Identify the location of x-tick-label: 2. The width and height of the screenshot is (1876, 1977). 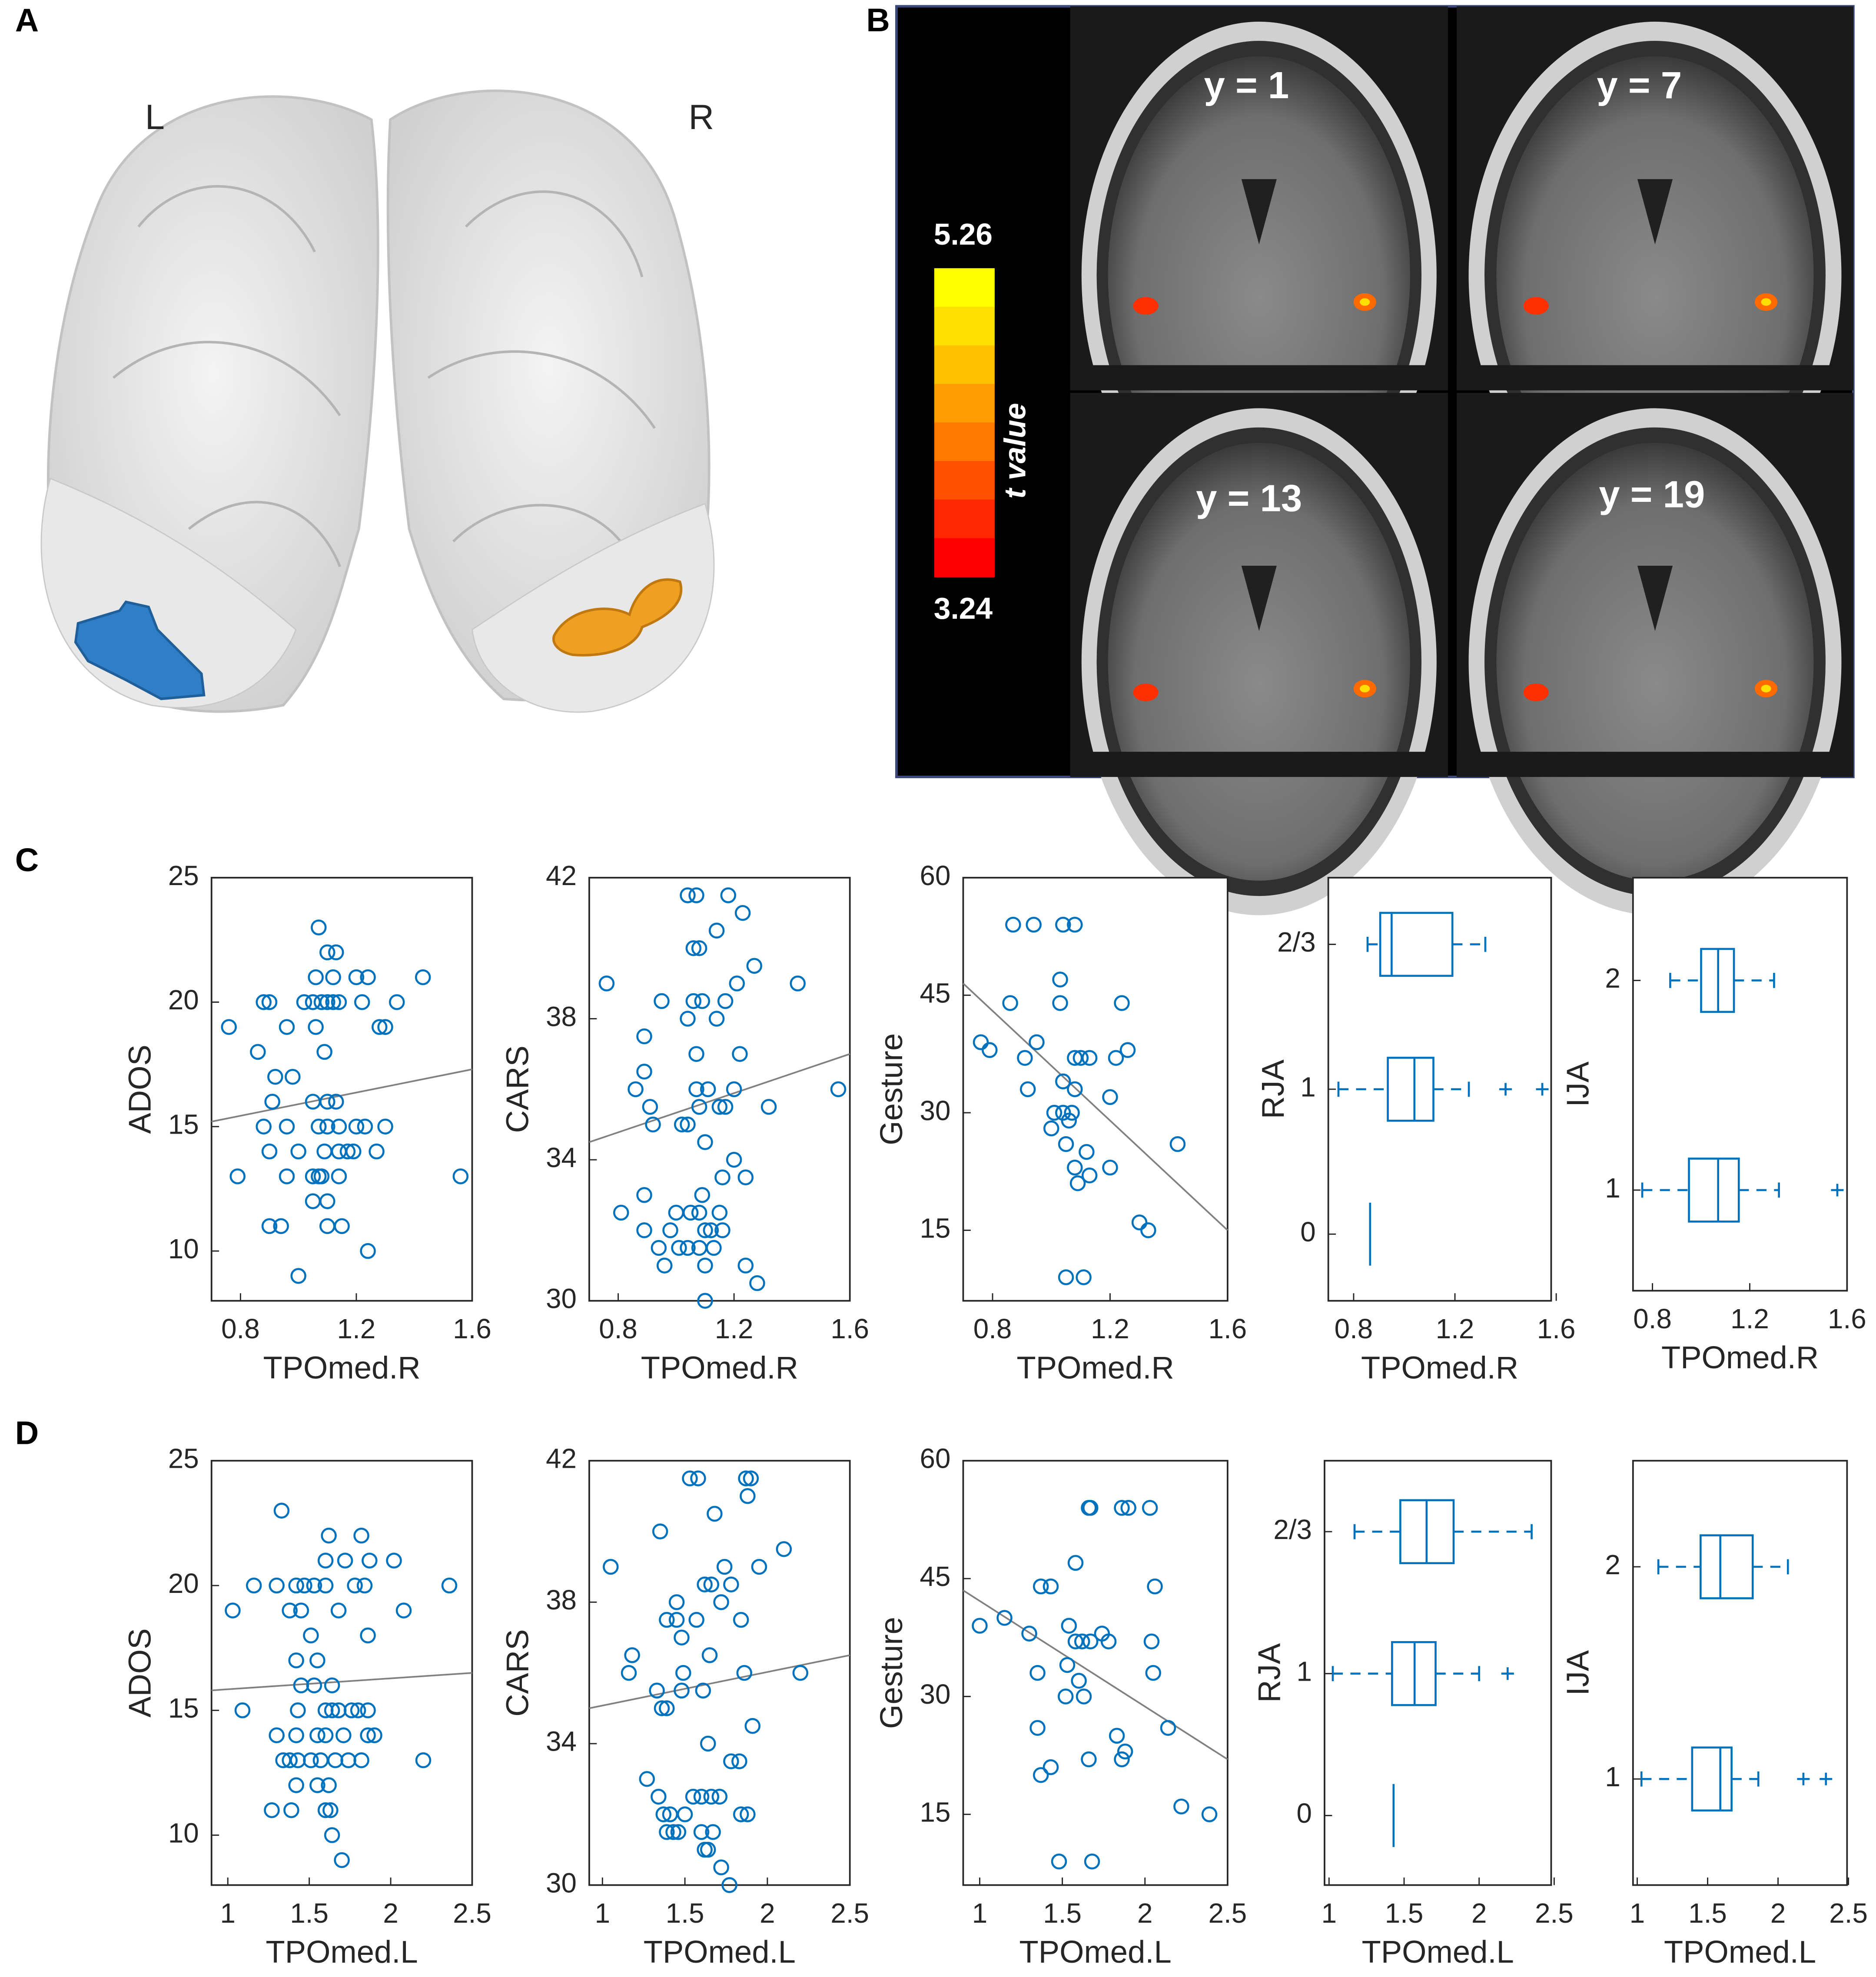
(1144, 1913).